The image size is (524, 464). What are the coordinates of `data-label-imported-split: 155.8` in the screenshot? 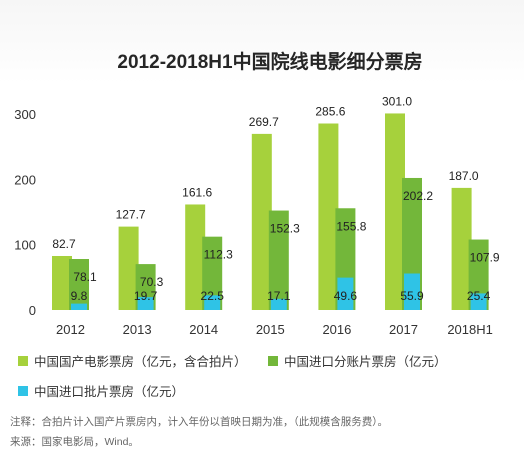 It's located at (351, 226).